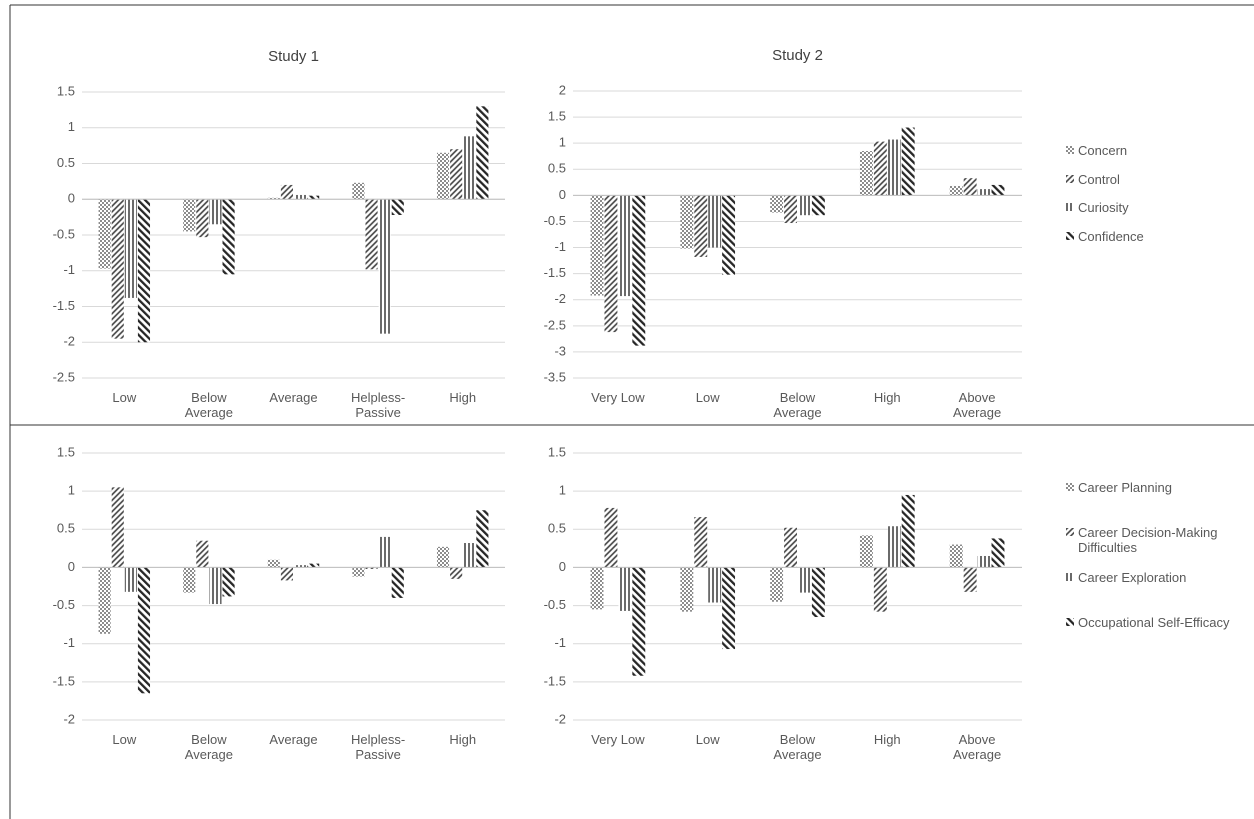 The width and height of the screenshot is (1254, 819). Describe the element at coordinates (797, 55) in the screenshot. I see `chart-title: Study 2` at that location.